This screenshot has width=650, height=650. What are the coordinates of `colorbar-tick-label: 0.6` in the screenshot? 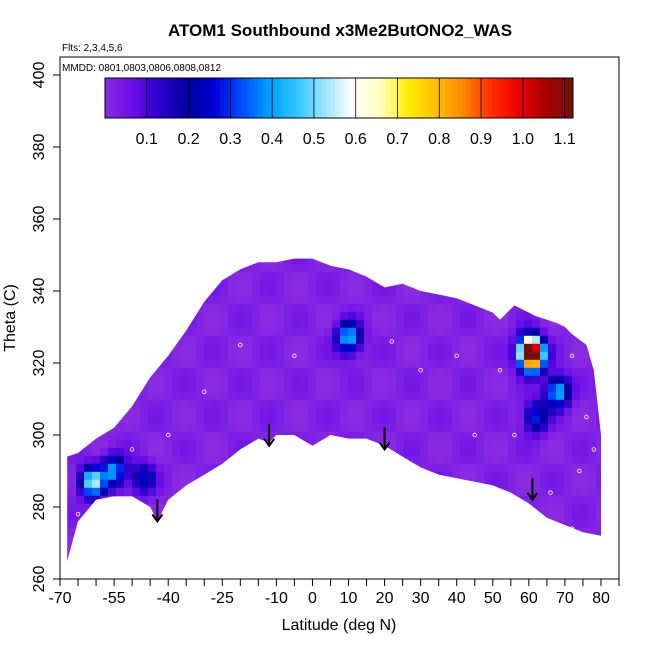 It's located at (356, 139).